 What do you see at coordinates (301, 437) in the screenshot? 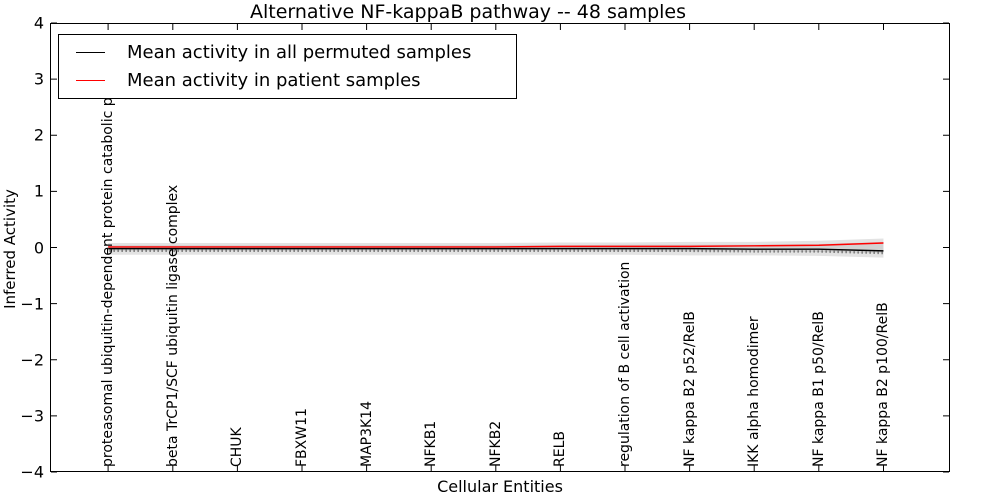
I see `x-tick-label: FBXW11` at bounding box center [301, 437].